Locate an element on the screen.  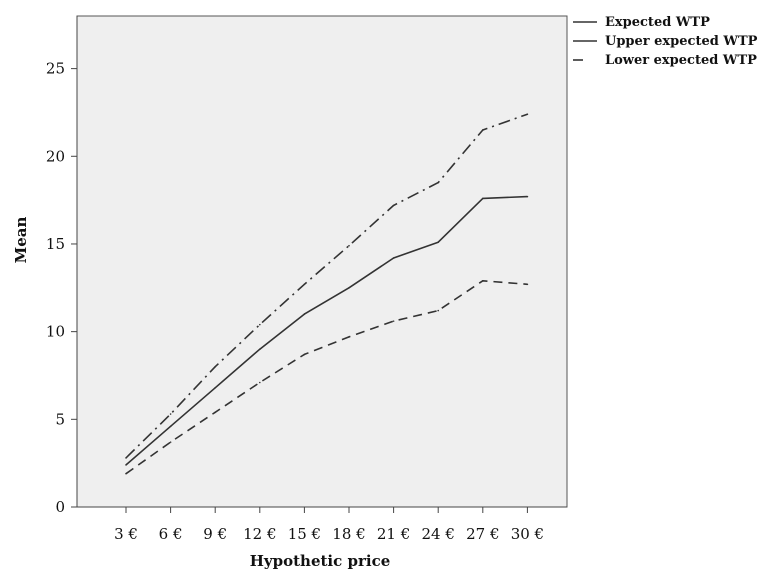
legend-label-lower-expected-wtp: Lower expected WTP is located at coordinates (681, 60).